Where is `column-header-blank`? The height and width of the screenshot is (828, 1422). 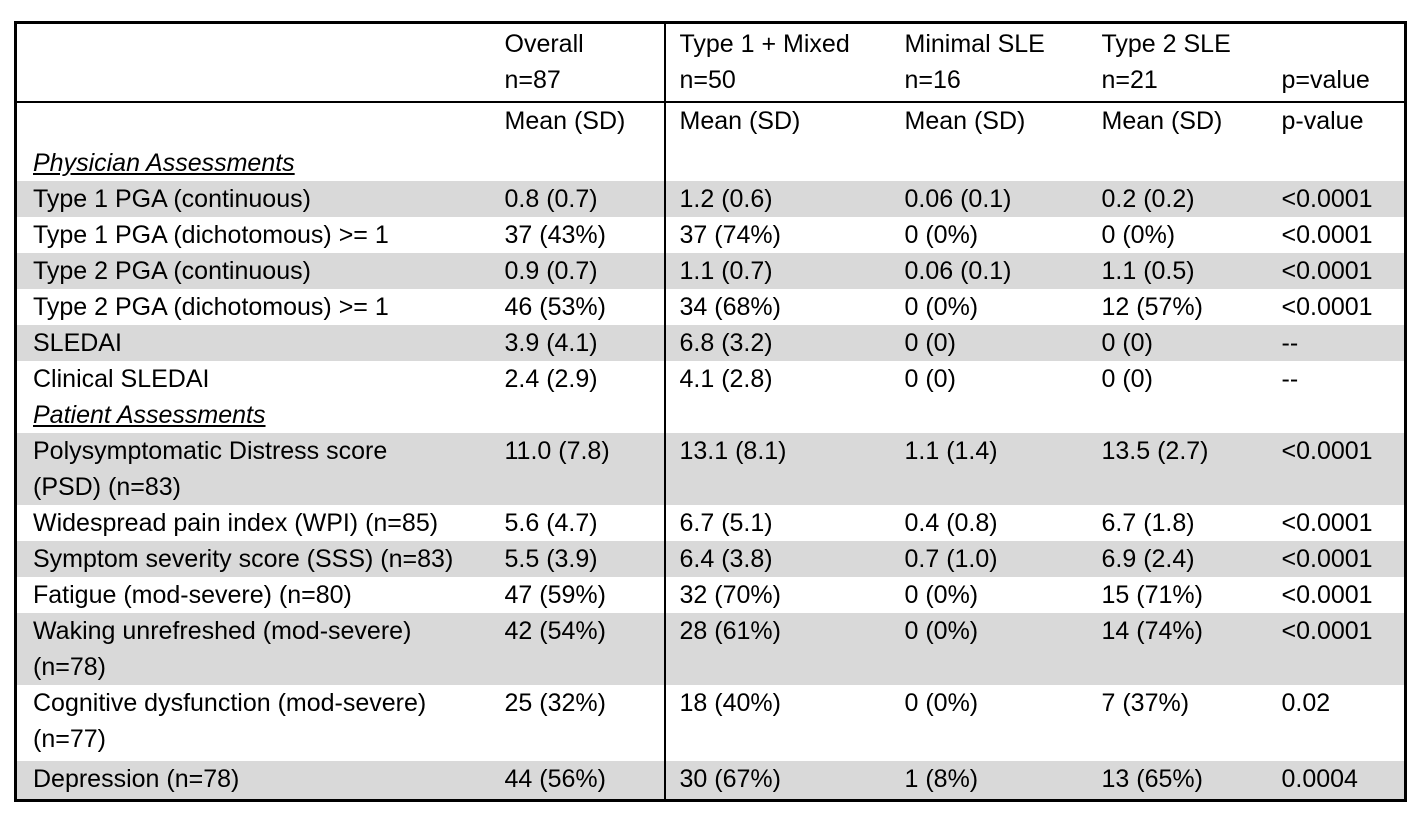
column-header-blank is located at coordinates (260, 62).